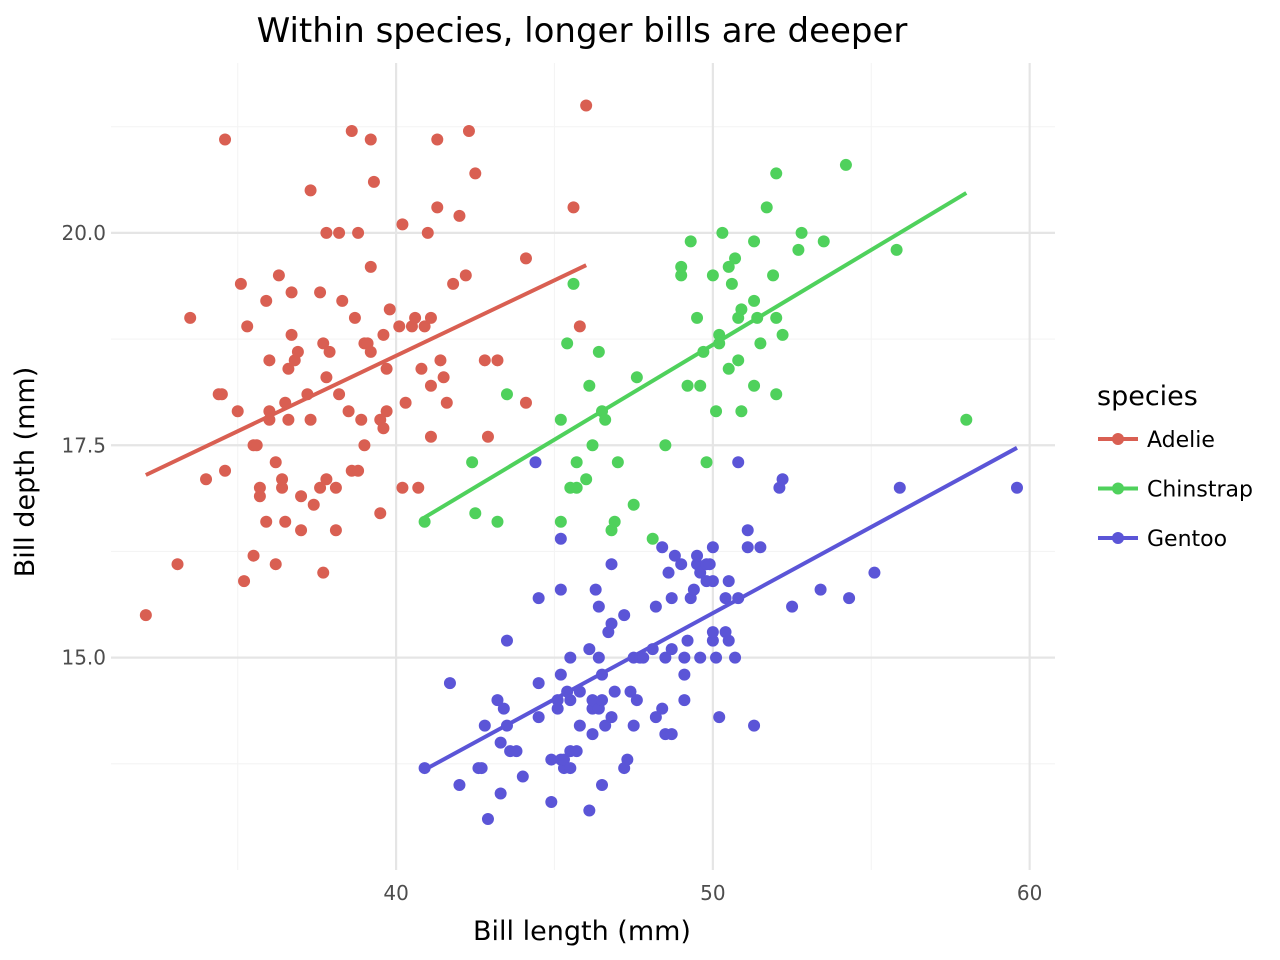  I want to click on trend-line-chinstrap, so click(695, 355).